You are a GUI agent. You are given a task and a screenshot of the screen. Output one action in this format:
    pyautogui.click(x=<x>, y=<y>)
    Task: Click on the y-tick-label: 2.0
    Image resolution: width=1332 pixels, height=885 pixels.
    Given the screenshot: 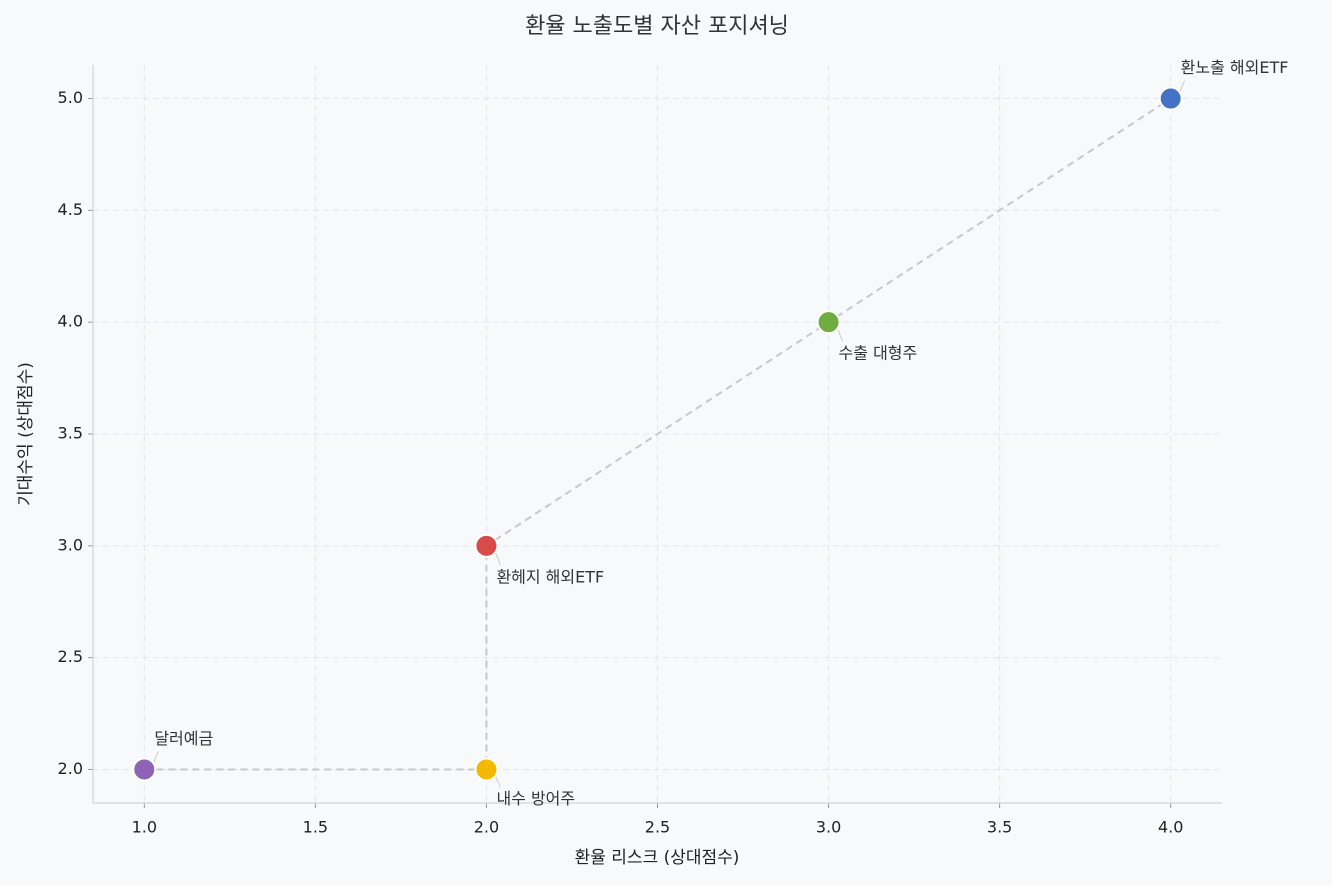 What is the action you would take?
    pyautogui.click(x=70, y=768)
    